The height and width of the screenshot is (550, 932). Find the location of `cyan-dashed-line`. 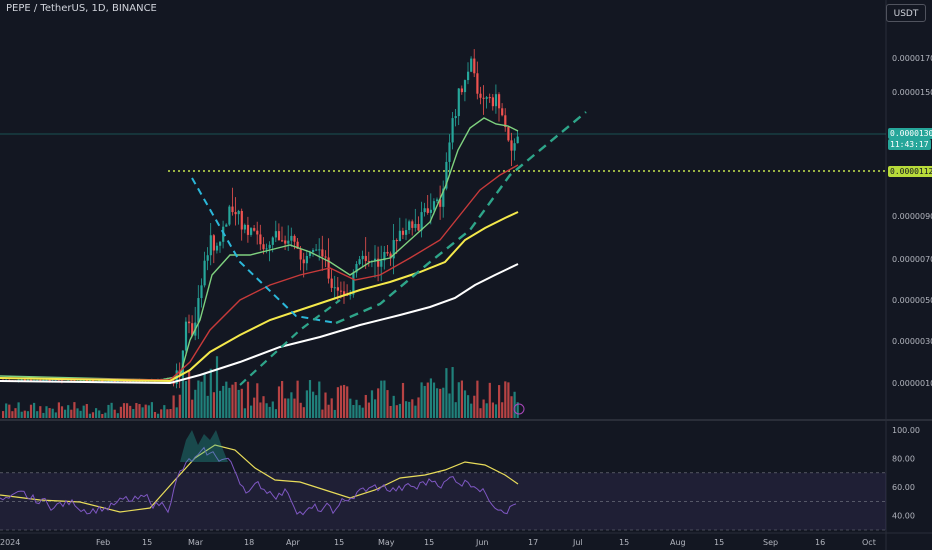

cyan-dashed-line is located at coordinates (264, 250).